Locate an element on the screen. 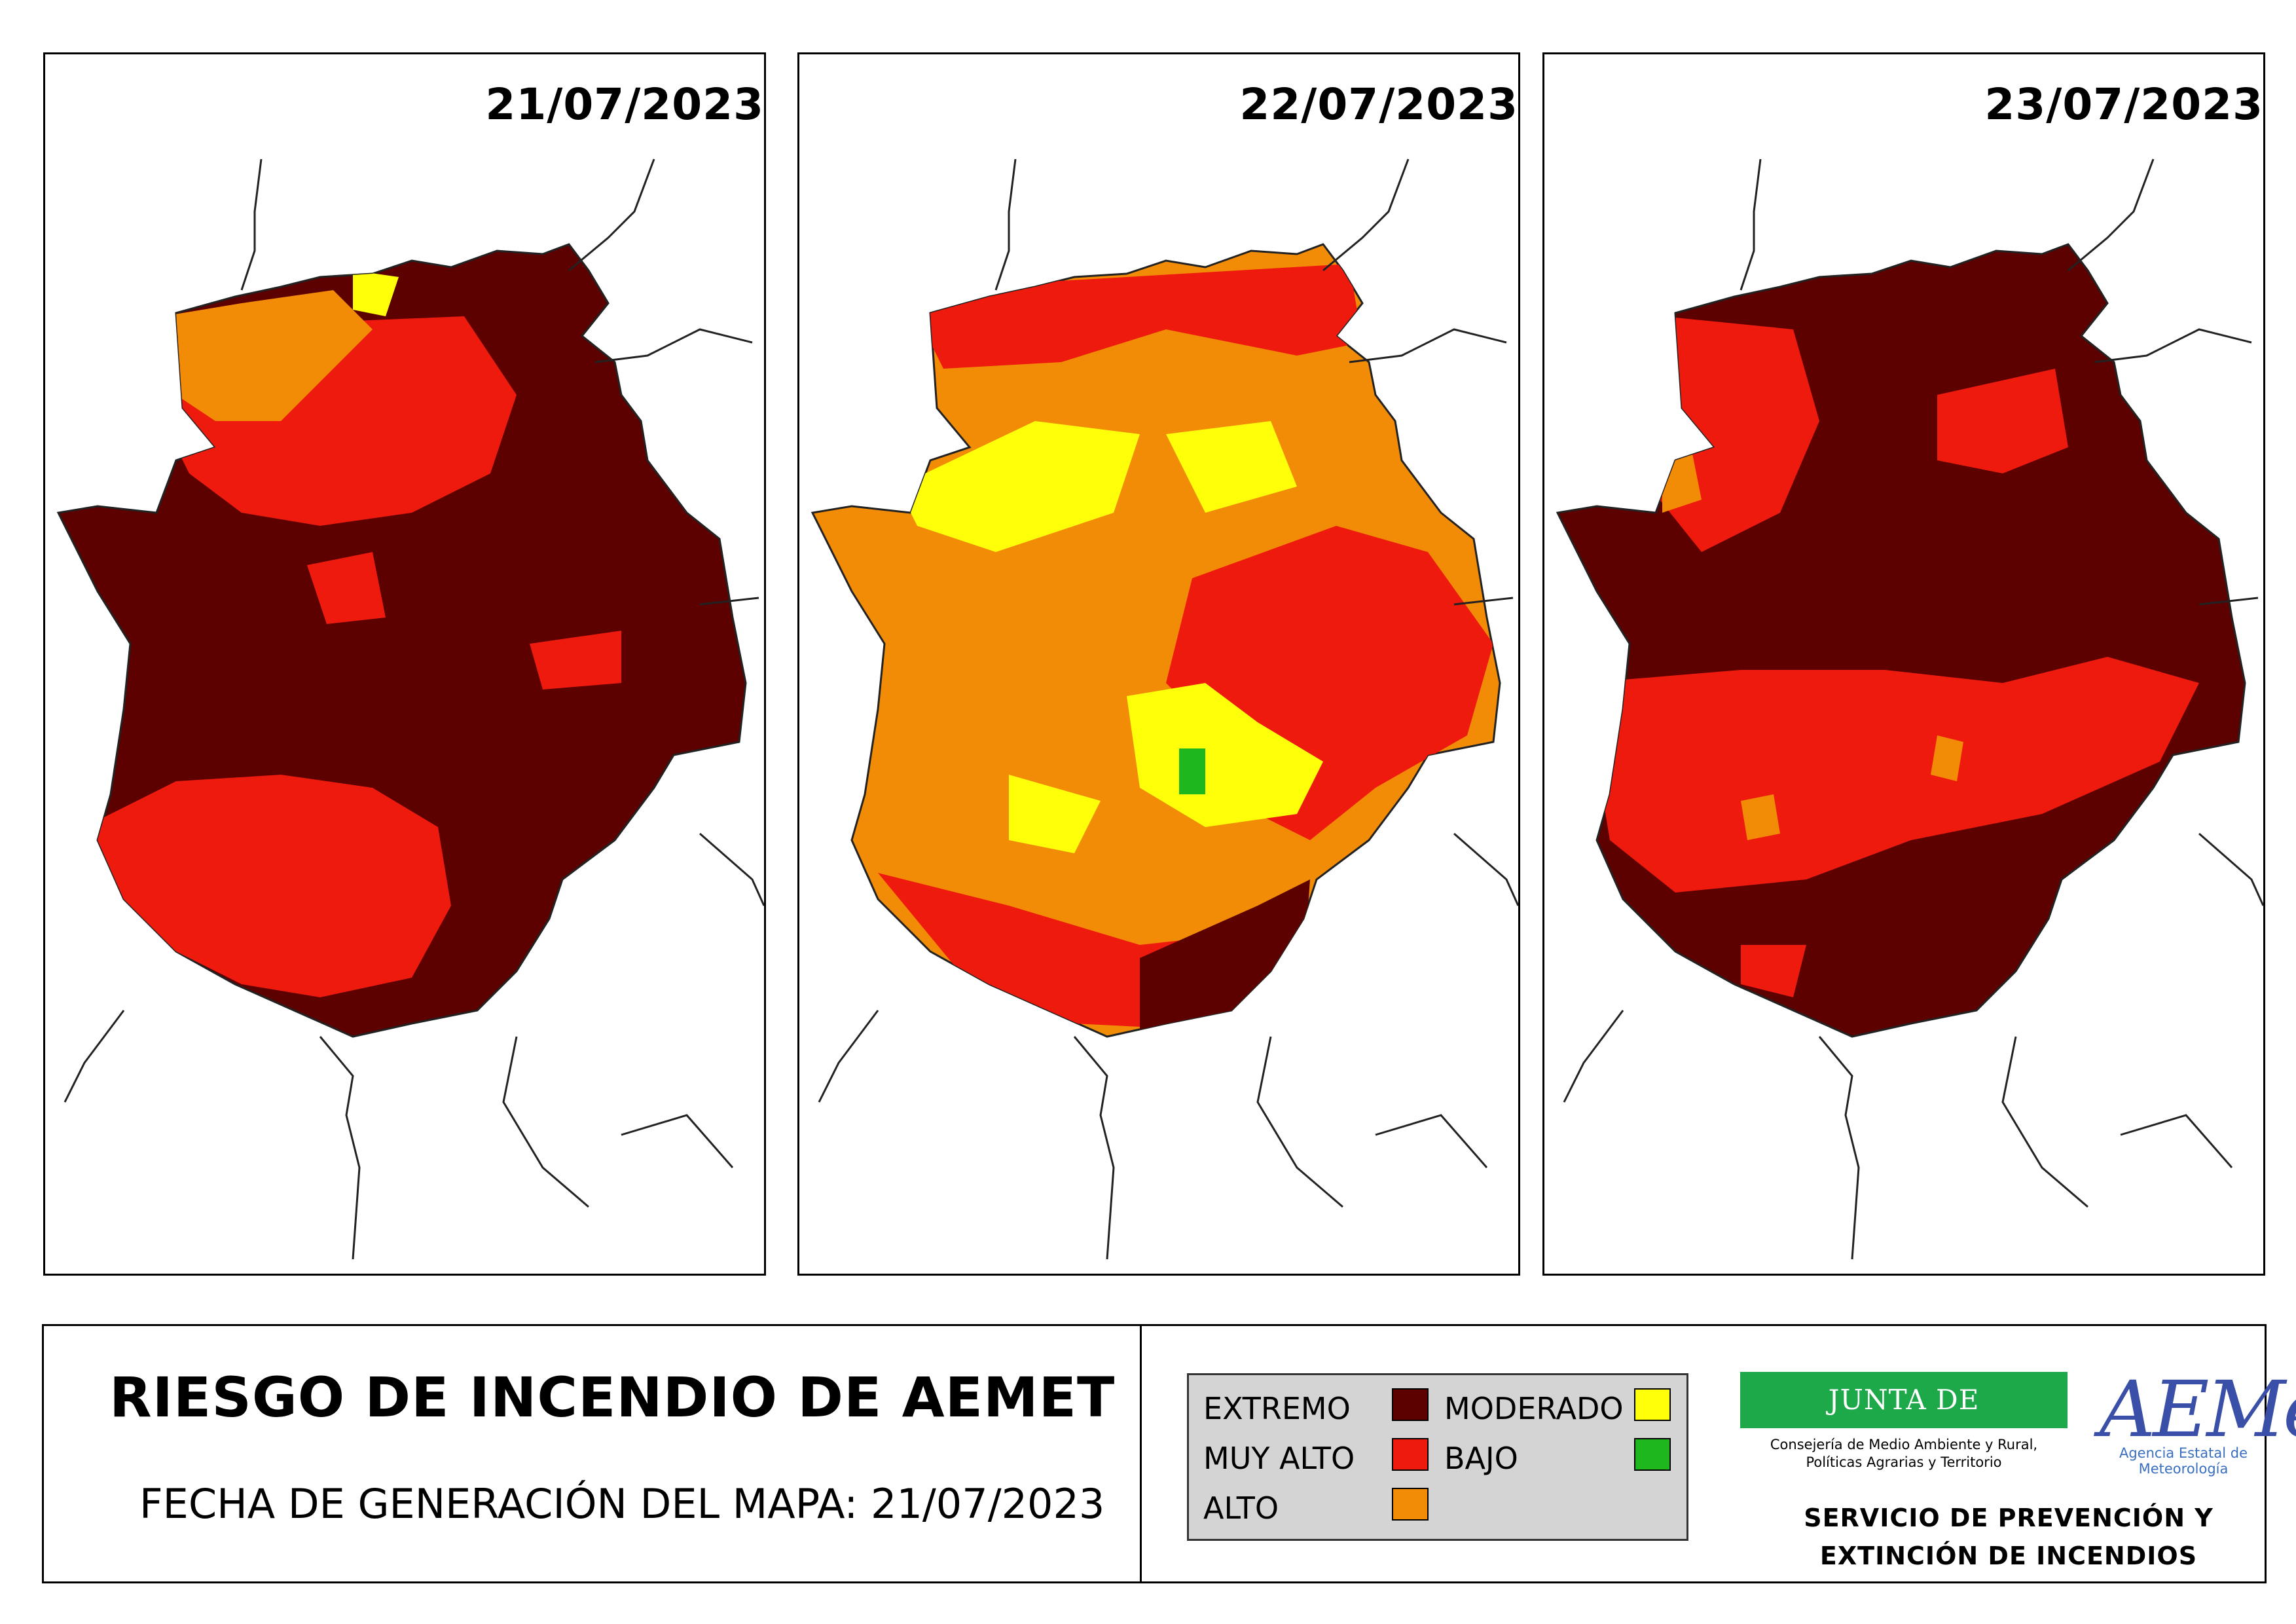  service-line2: EXTINCIÓN DE INCENDIOS is located at coordinates (2008, 1555).